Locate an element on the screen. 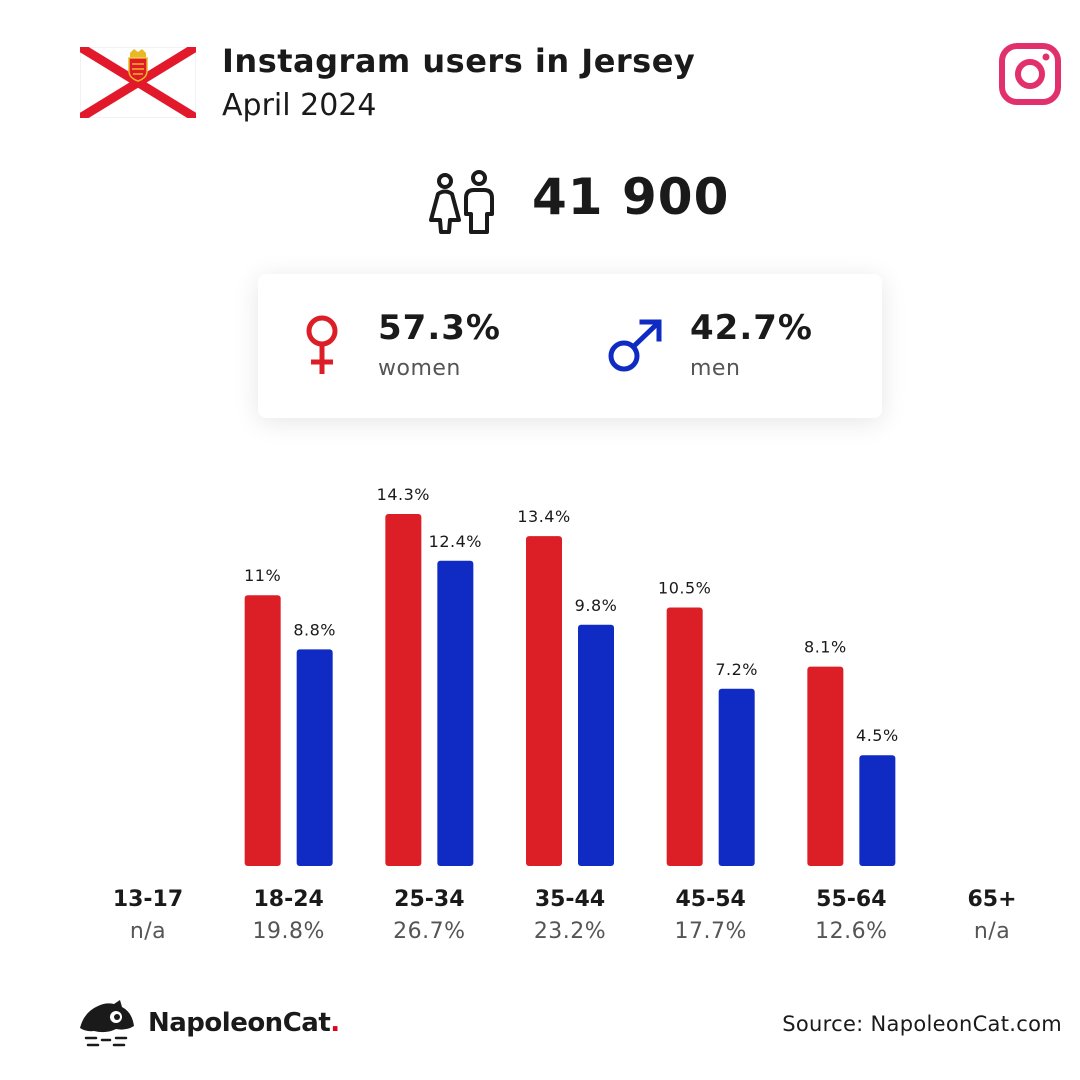 The image size is (1080, 1080). bar-label-women-35-44: 13.4% is located at coordinates (543, 516).